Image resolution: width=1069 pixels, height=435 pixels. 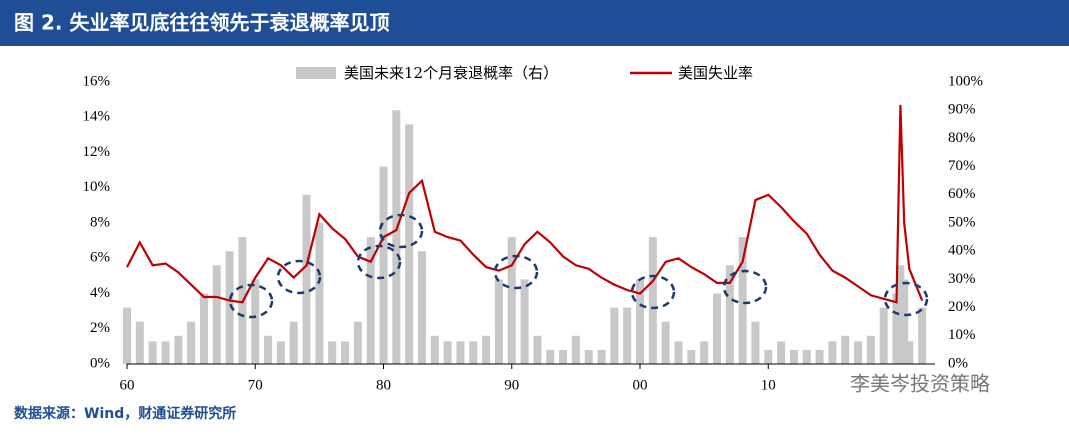 What do you see at coordinates (962, 138) in the screenshot?
I see `y2-tick-label: 80%` at bounding box center [962, 138].